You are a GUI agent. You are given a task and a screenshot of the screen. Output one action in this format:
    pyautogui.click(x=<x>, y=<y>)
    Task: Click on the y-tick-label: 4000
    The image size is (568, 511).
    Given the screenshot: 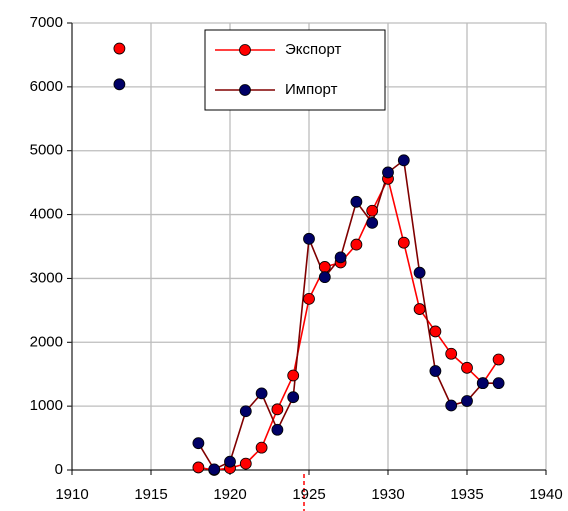 What is the action you would take?
    pyautogui.click(x=46, y=214)
    